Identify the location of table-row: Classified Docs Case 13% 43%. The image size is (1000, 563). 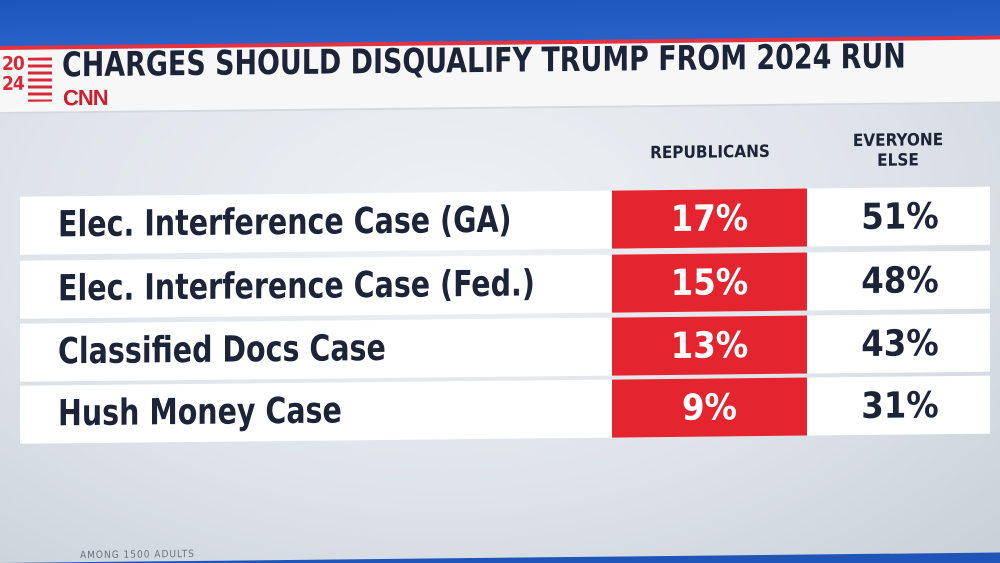
(505, 347).